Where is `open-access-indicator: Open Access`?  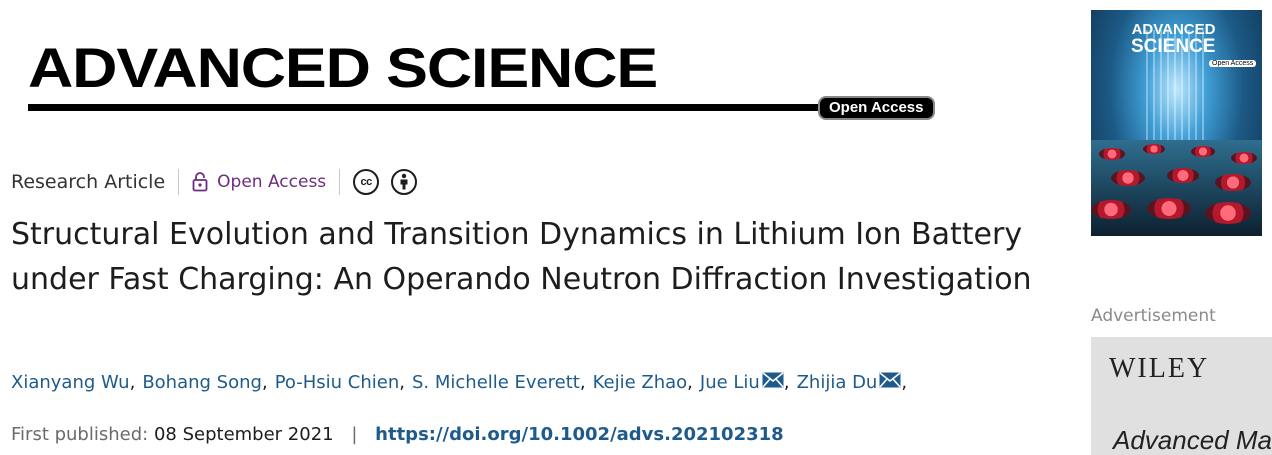
open-access-indicator: Open Access is located at coordinates (259, 182).